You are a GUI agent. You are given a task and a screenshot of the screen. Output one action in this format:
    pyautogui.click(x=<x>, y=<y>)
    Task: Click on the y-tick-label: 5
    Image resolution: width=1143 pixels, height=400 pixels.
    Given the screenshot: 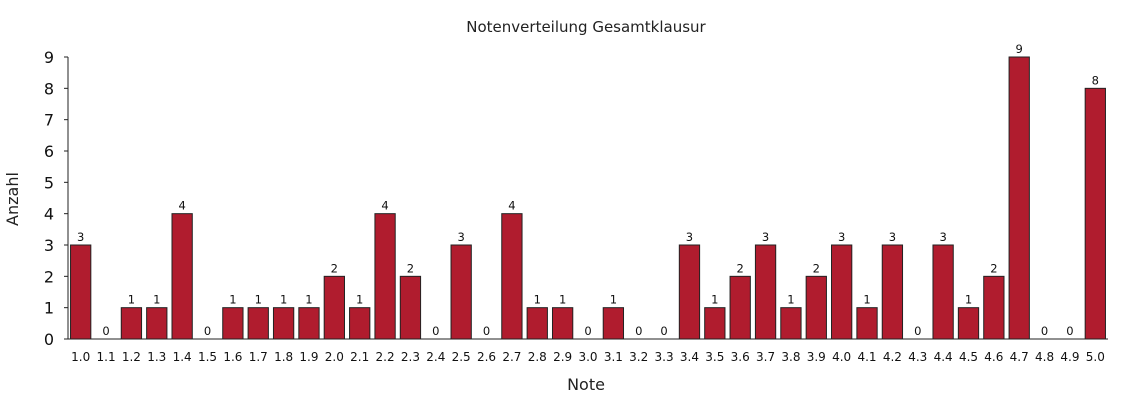 What is the action you would take?
    pyautogui.click(x=49, y=182)
    